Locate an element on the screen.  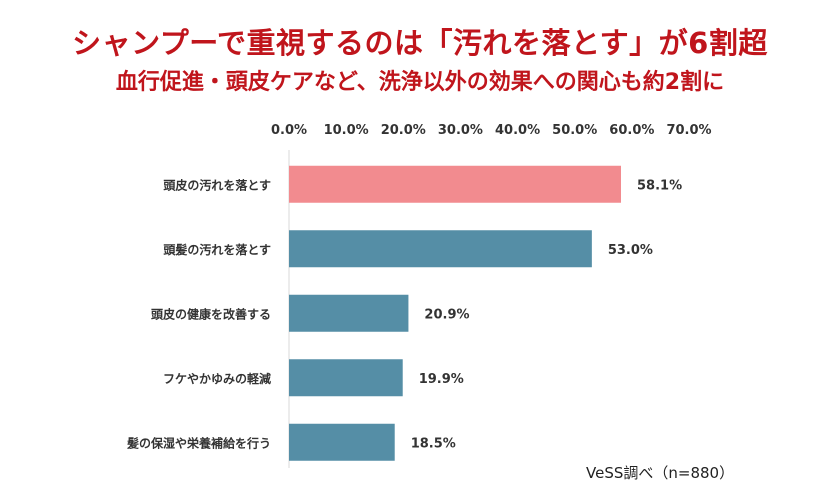
x-tick-label: 20.0% is located at coordinates (403, 130).